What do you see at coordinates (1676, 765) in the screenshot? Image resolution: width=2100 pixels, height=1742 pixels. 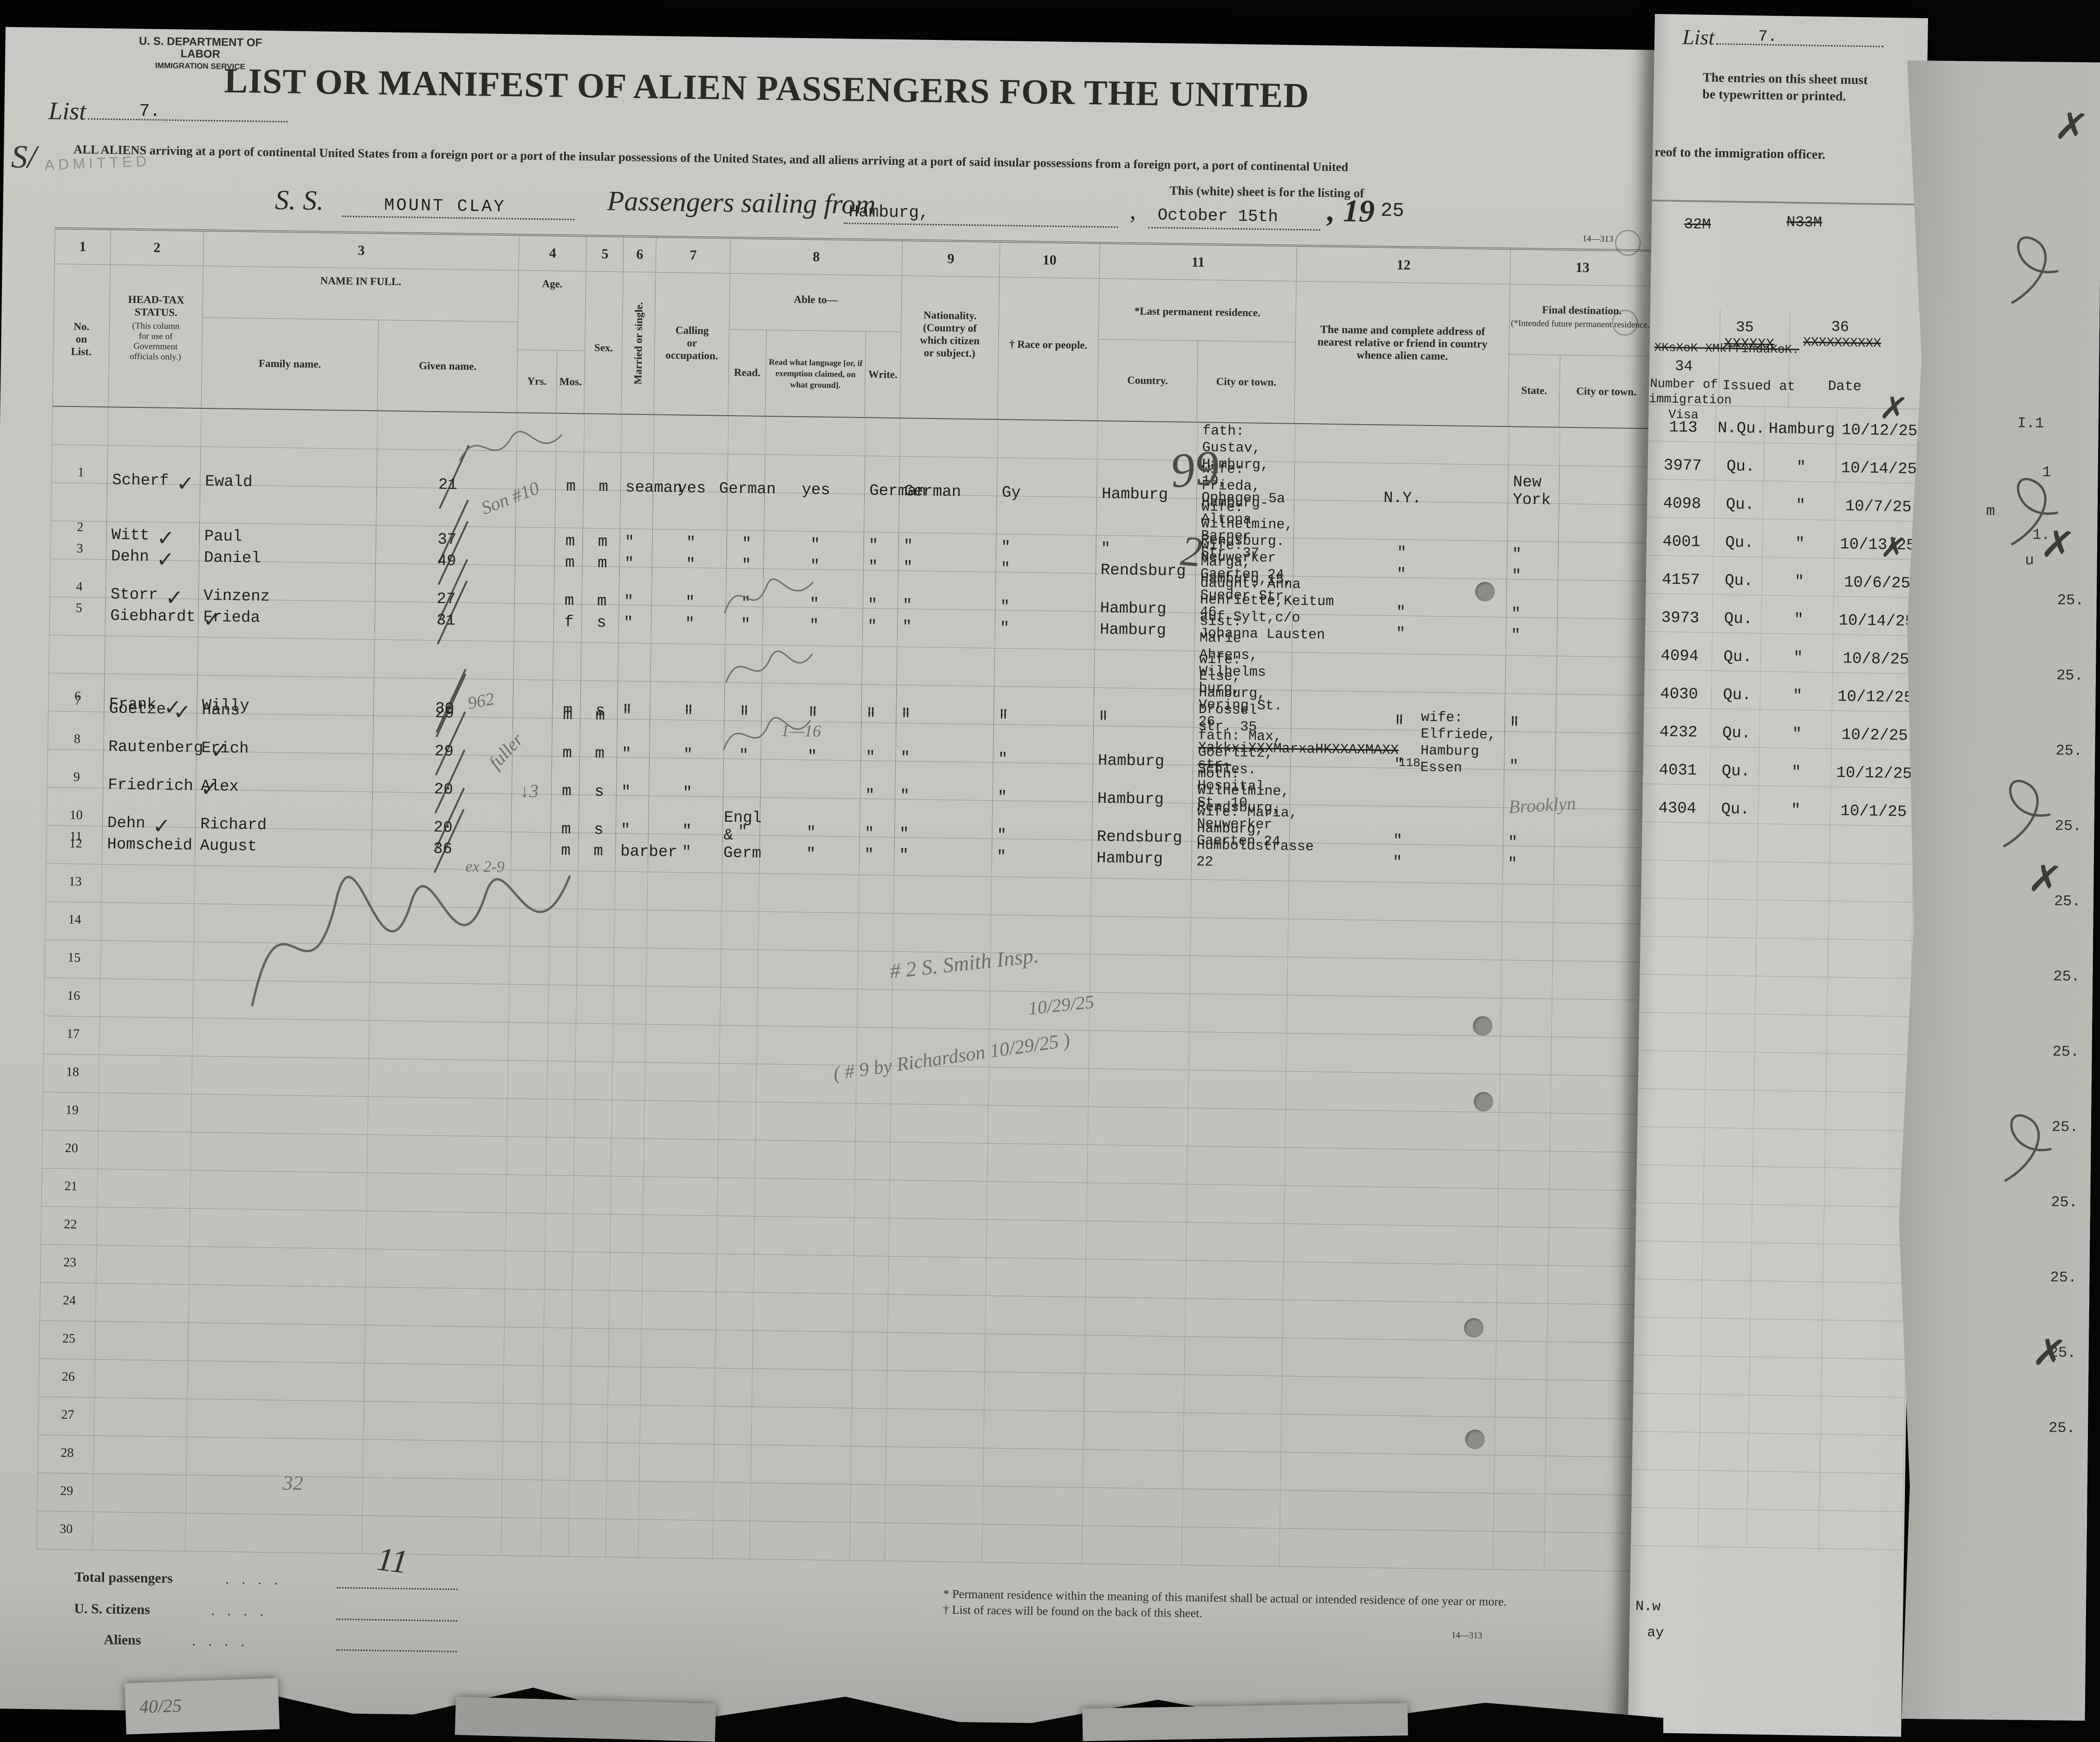 I see `cell-visa: 4031` at bounding box center [1676, 765].